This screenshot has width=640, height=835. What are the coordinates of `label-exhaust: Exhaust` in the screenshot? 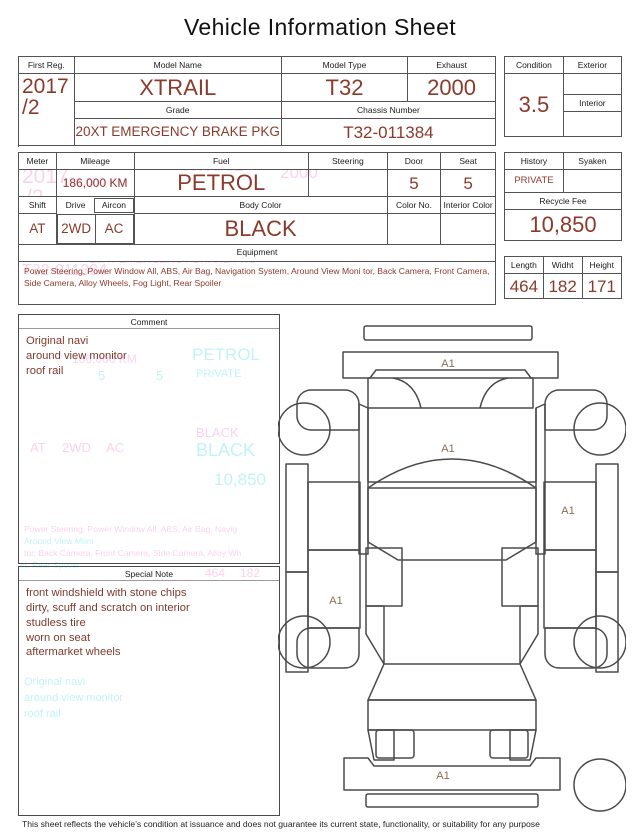 It's located at (451, 65).